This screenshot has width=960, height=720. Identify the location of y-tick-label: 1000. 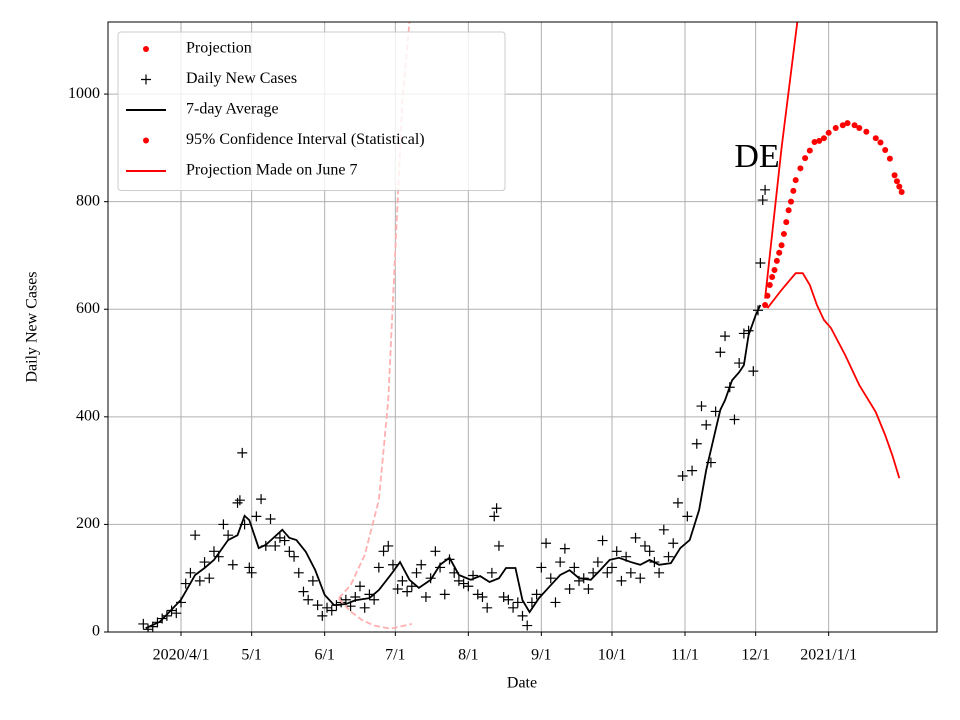
(84, 93).